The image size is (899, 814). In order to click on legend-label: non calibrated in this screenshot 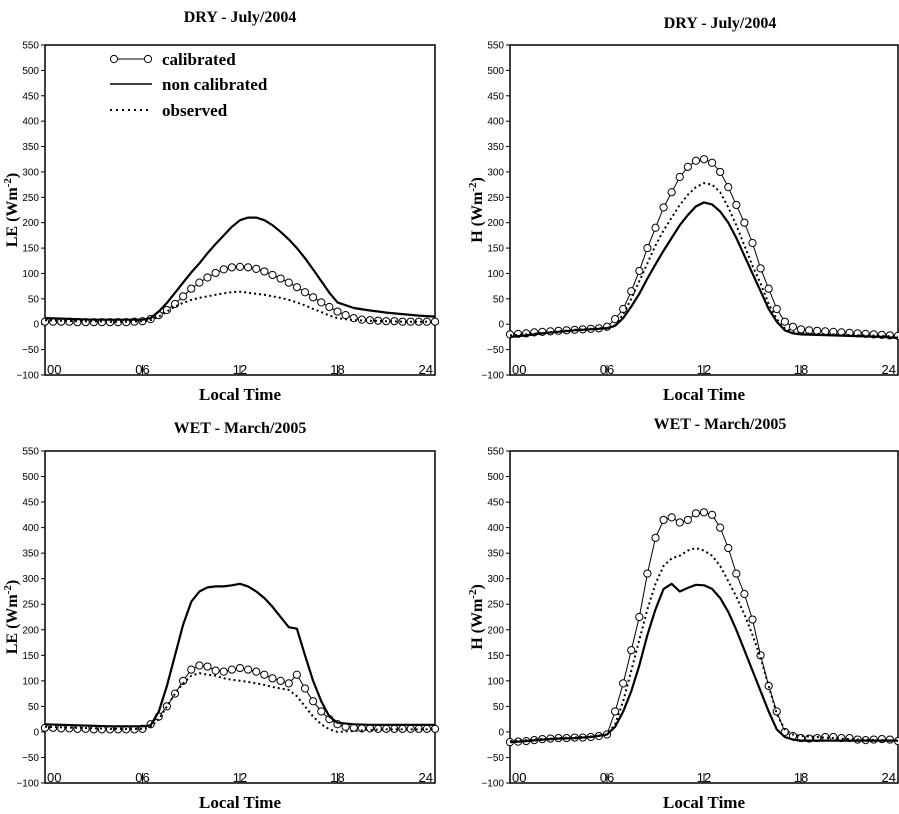, I will do `click(215, 84)`.